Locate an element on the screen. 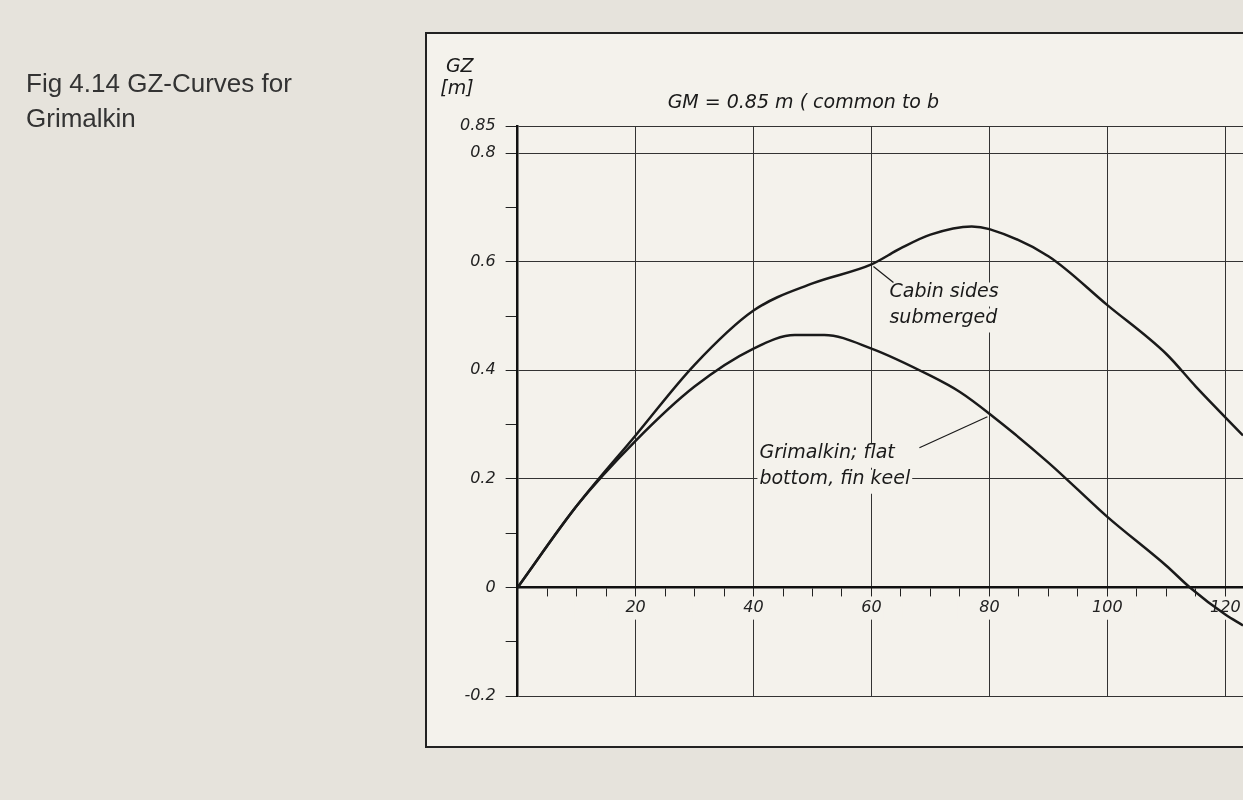  y-tick-label: 0.6 is located at coordinates (483, 260).